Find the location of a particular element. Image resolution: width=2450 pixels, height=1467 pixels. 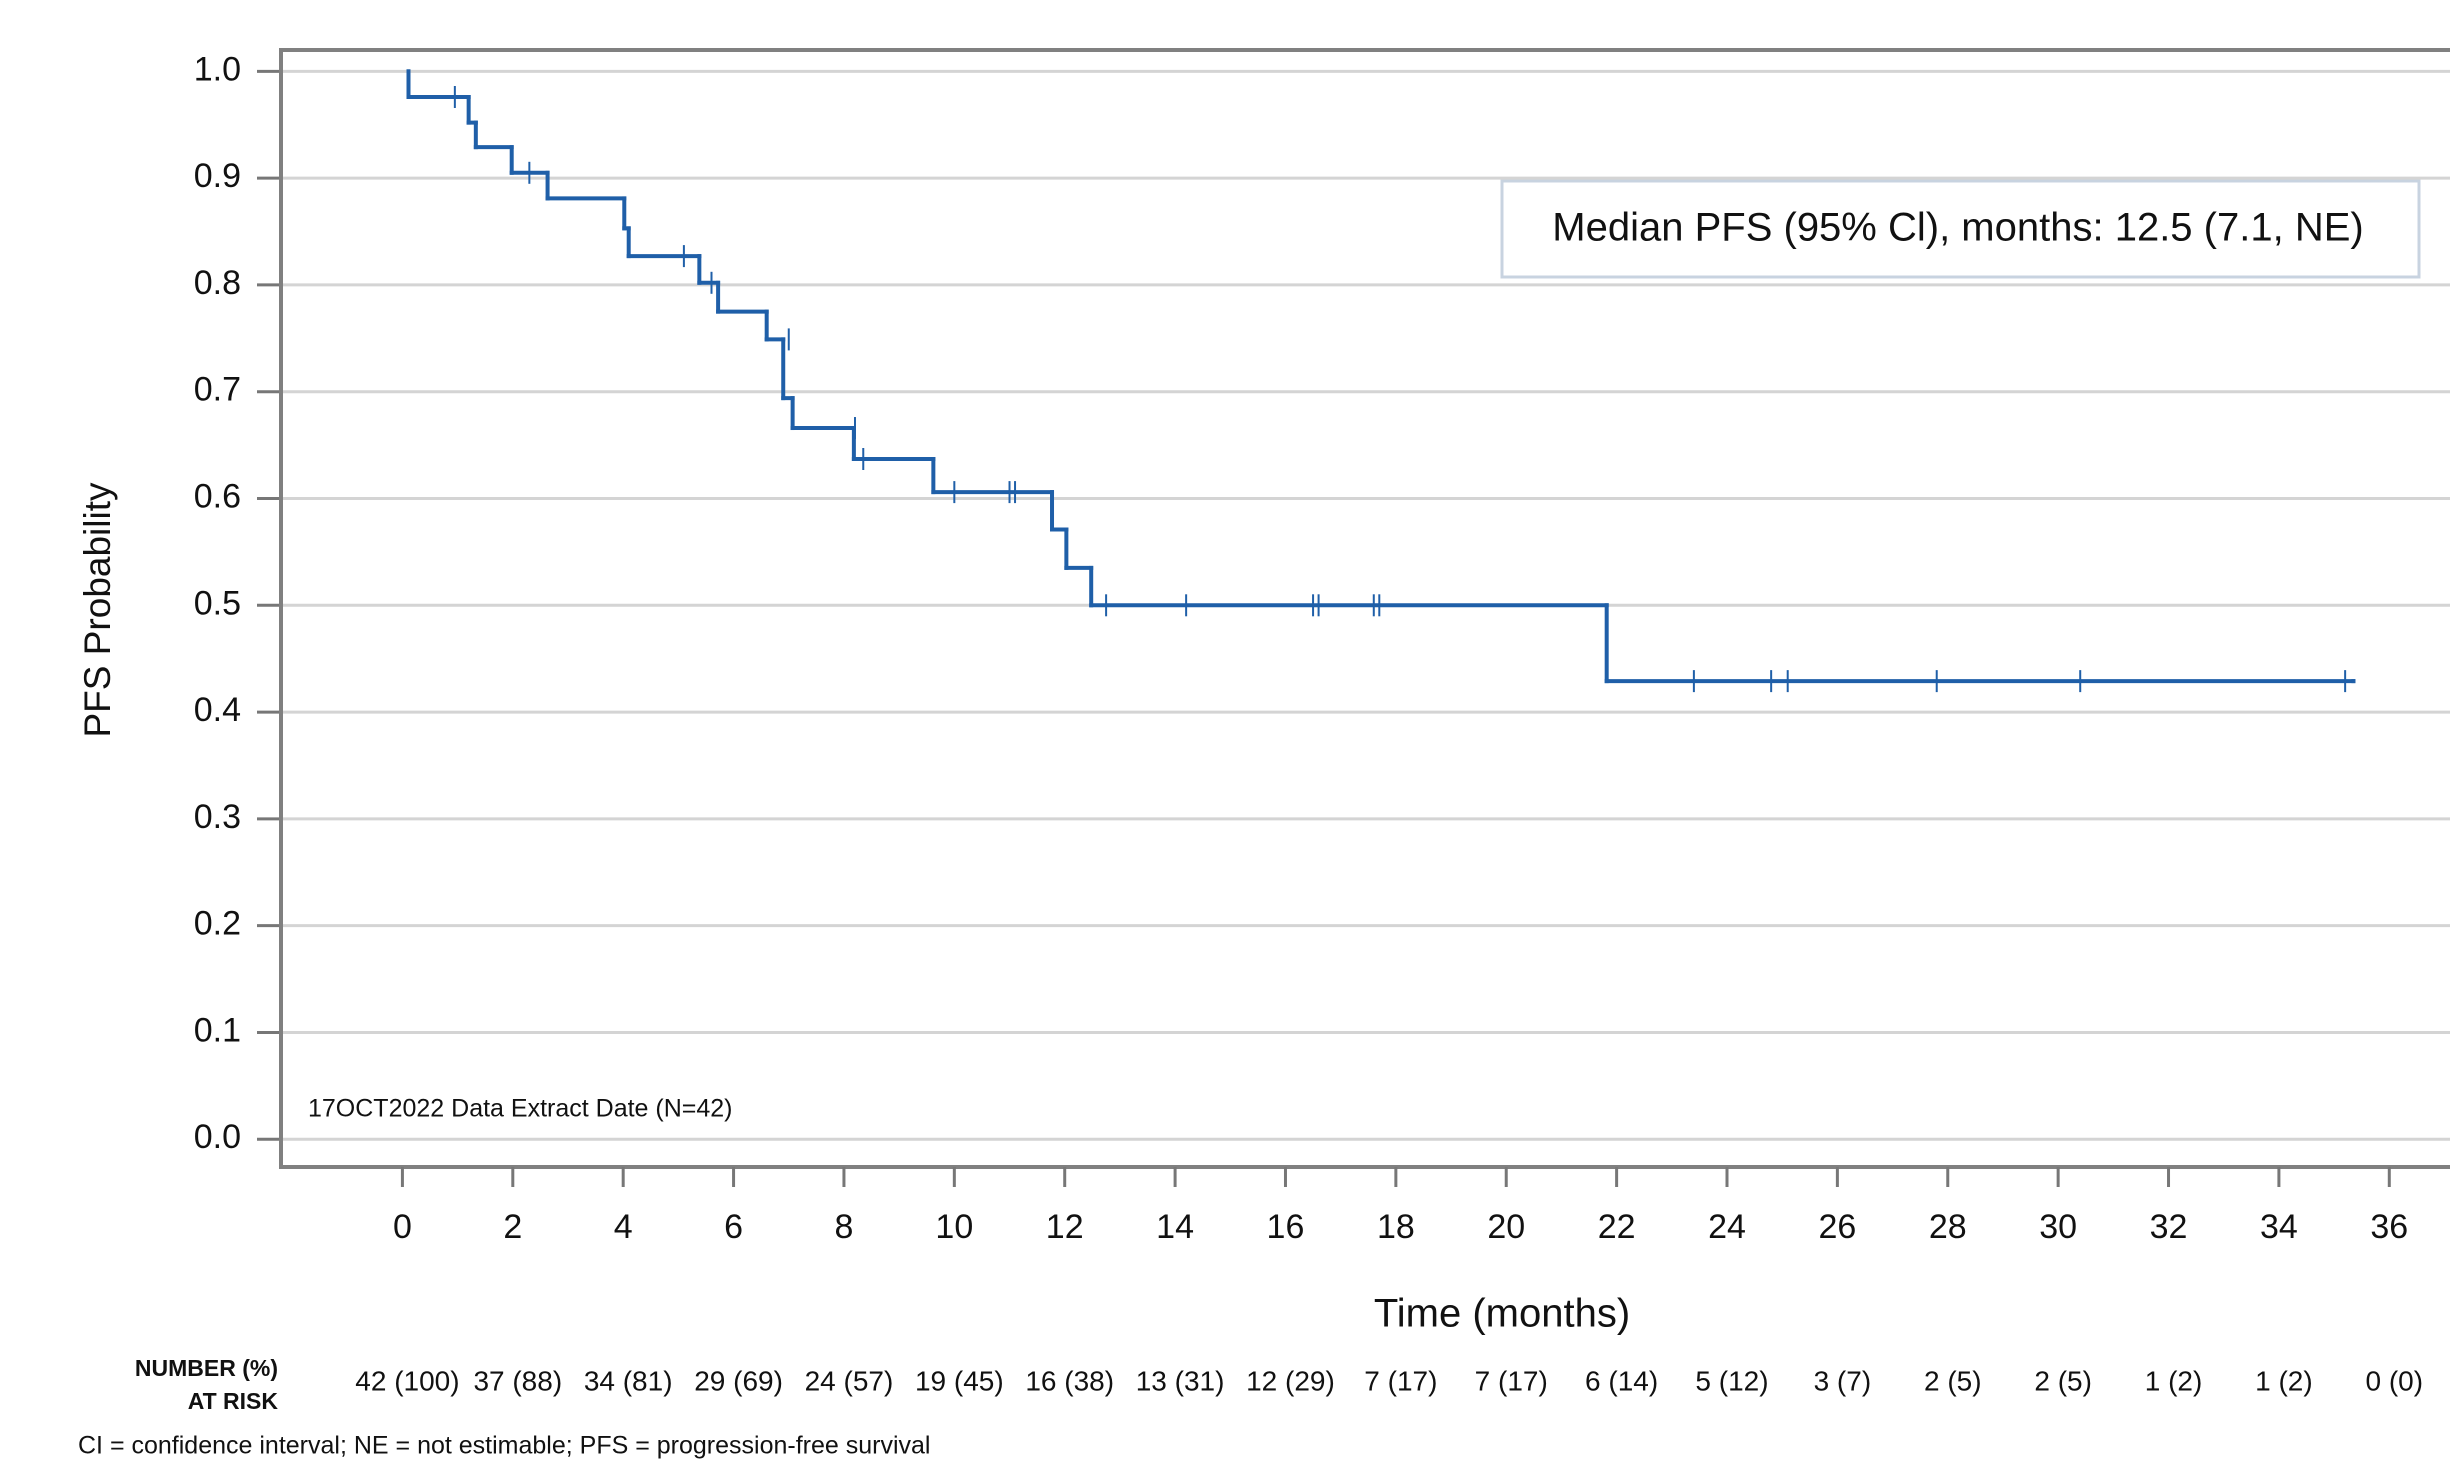

risk-value: 34 (81) is located at coordinates (628, 1380).